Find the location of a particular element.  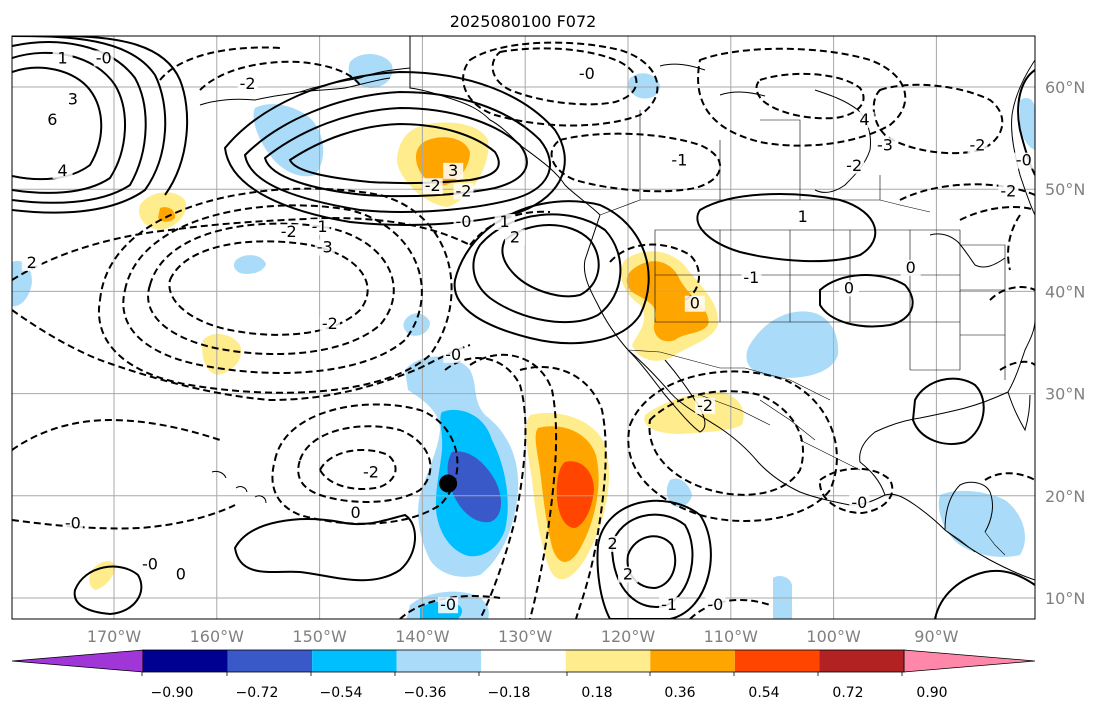

anomaly-negative-texas is located at coordinates (792, 344).